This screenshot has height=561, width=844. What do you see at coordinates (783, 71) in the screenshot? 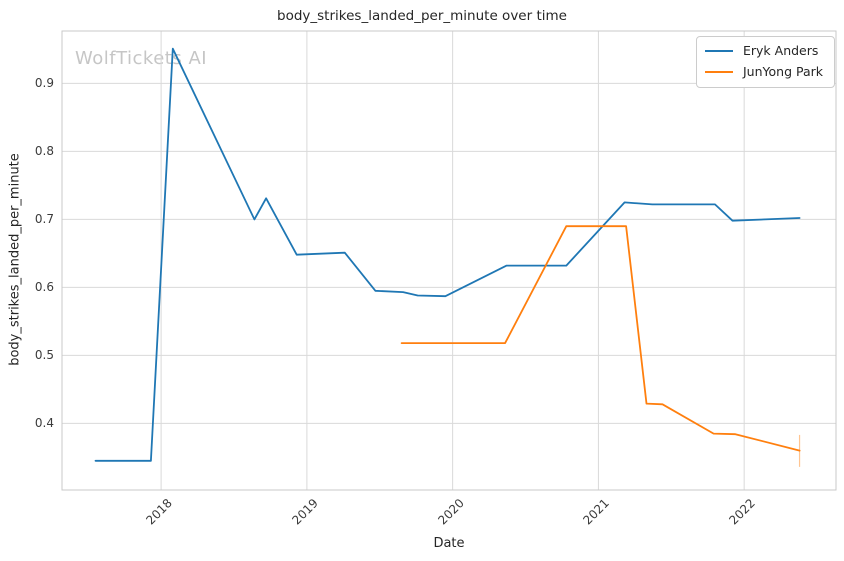
I see `legend-label: JunYong Park` at bounding box center [783, 71].